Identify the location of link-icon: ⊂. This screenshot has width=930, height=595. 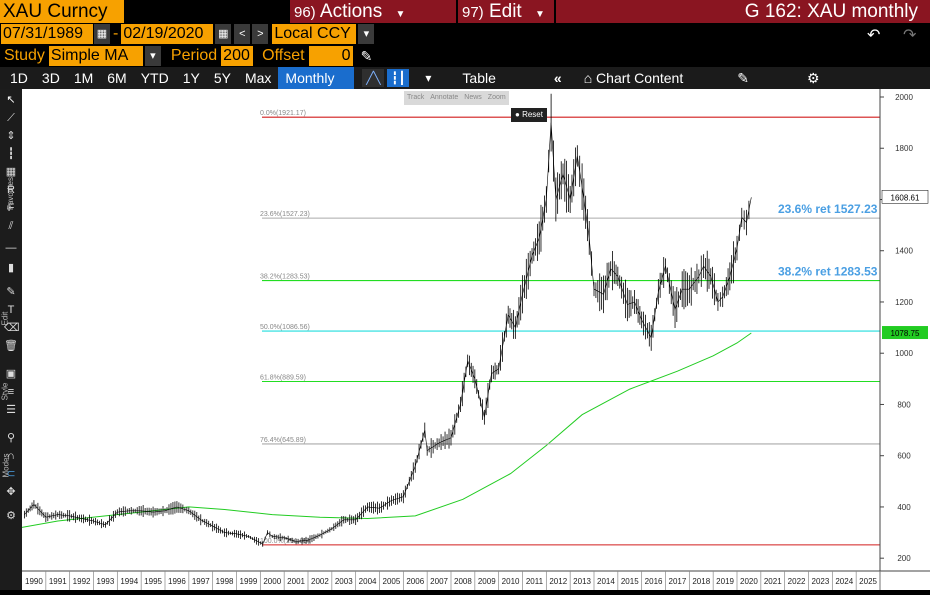
(11, 474).